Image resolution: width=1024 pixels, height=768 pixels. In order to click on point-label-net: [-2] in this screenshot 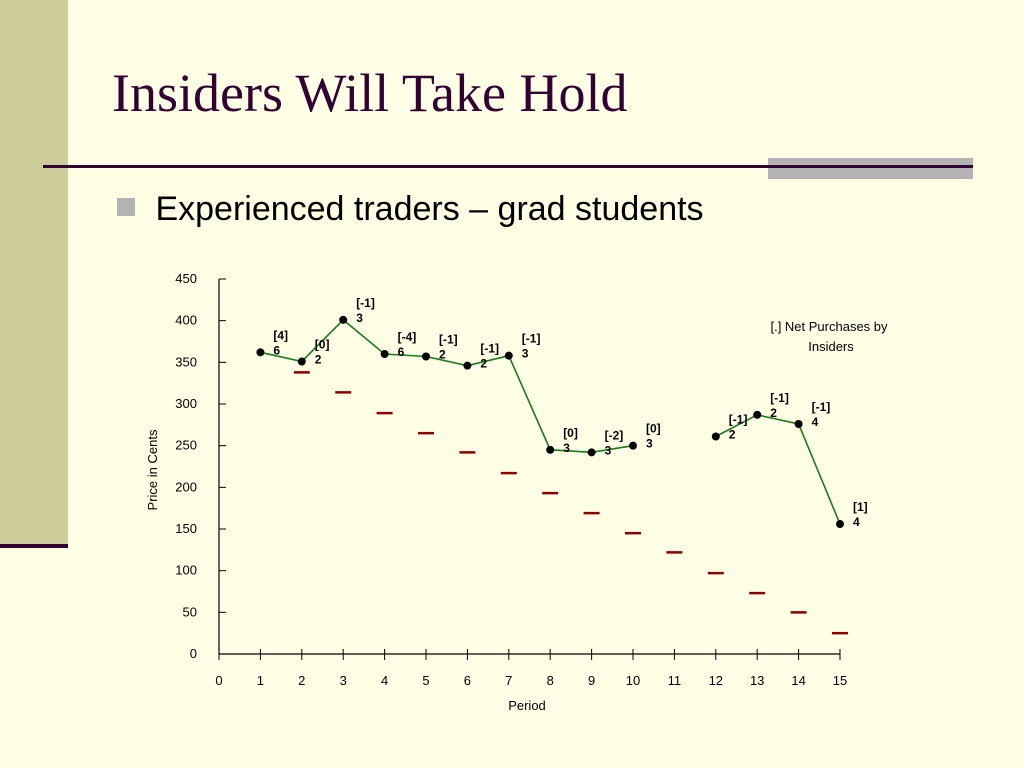, I will do `click(614, 435)`.